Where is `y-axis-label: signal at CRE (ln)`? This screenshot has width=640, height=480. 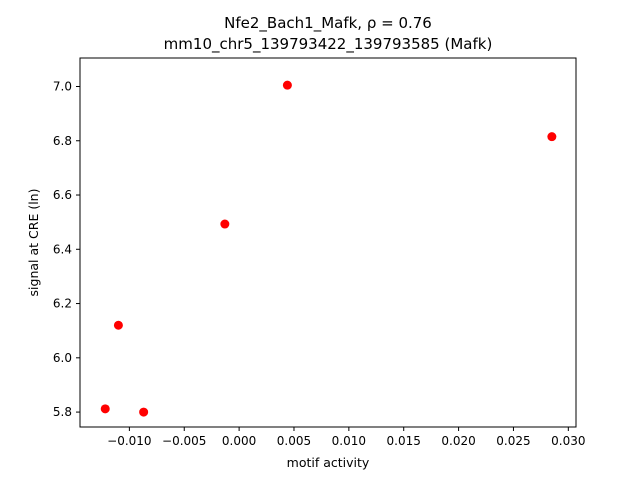 y-axis-label: signal at CRE (ln) is located at coordinates (33, 243).